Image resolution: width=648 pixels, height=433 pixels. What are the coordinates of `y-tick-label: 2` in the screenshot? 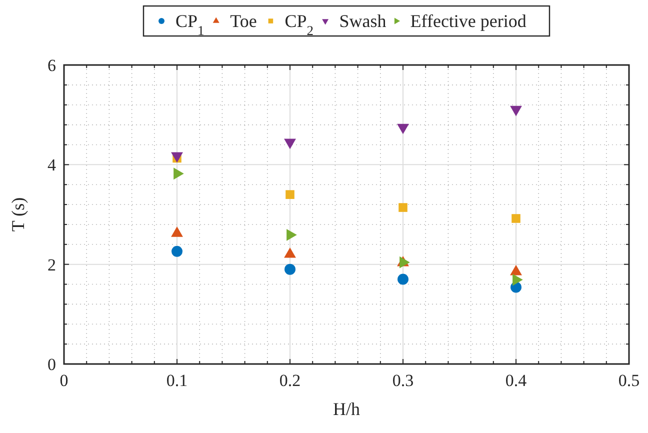 It's located at (52, 264).